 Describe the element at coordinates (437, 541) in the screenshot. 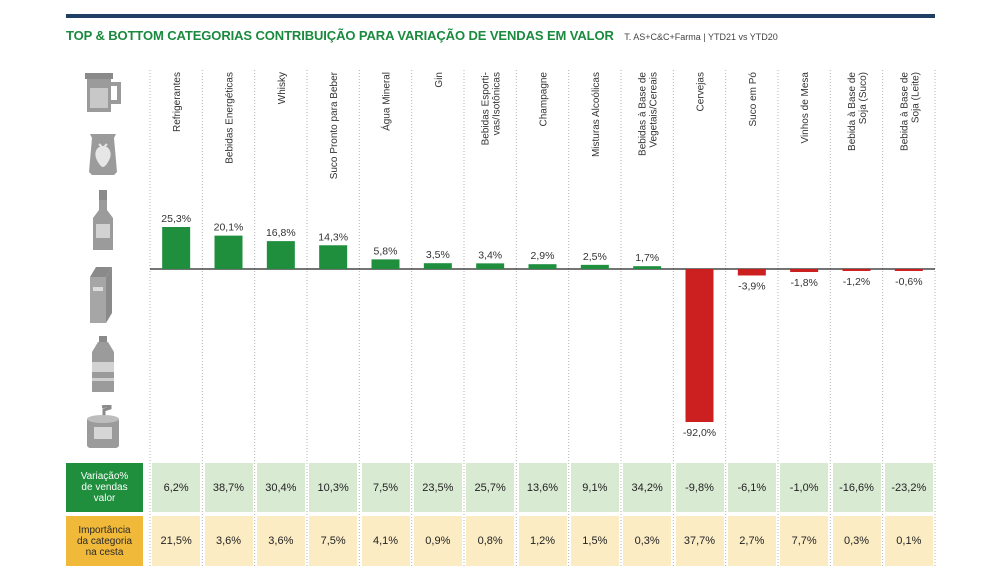

I see `cell-importancia: 0,9%` at that location.